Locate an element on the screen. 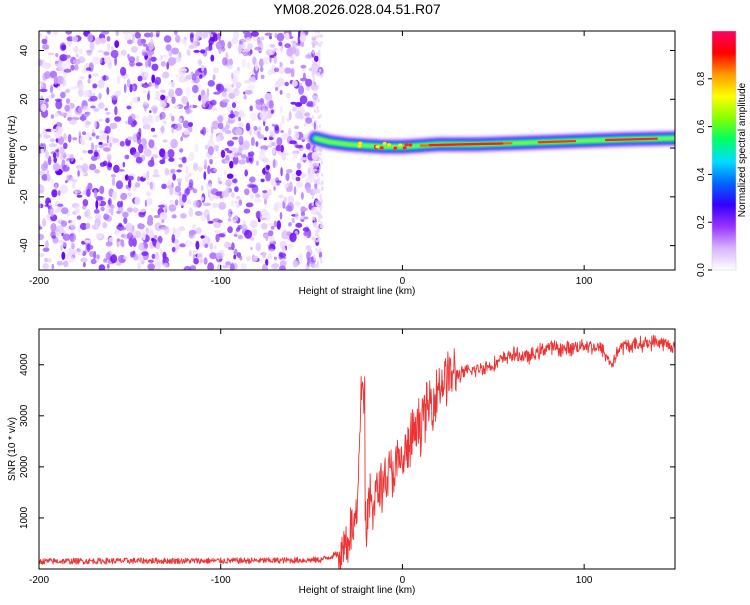 The width and height of the screenshot is (750, 605). spectrogram-x-tick-label: -200 is located at coordinates (39, 281).